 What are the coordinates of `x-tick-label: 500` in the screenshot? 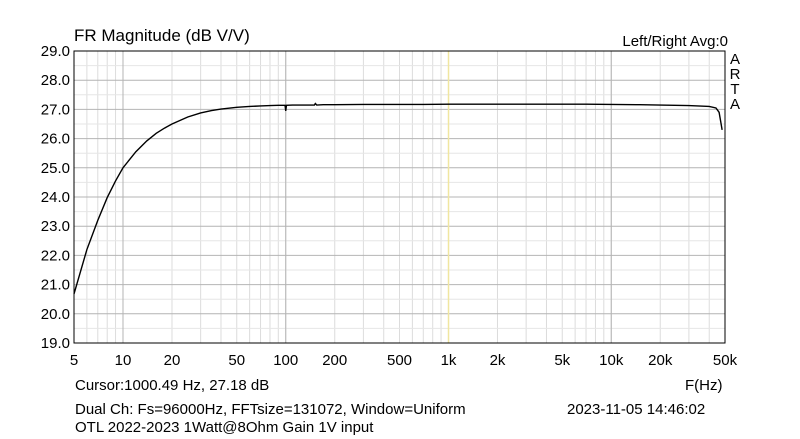 It's located at (399, 360).